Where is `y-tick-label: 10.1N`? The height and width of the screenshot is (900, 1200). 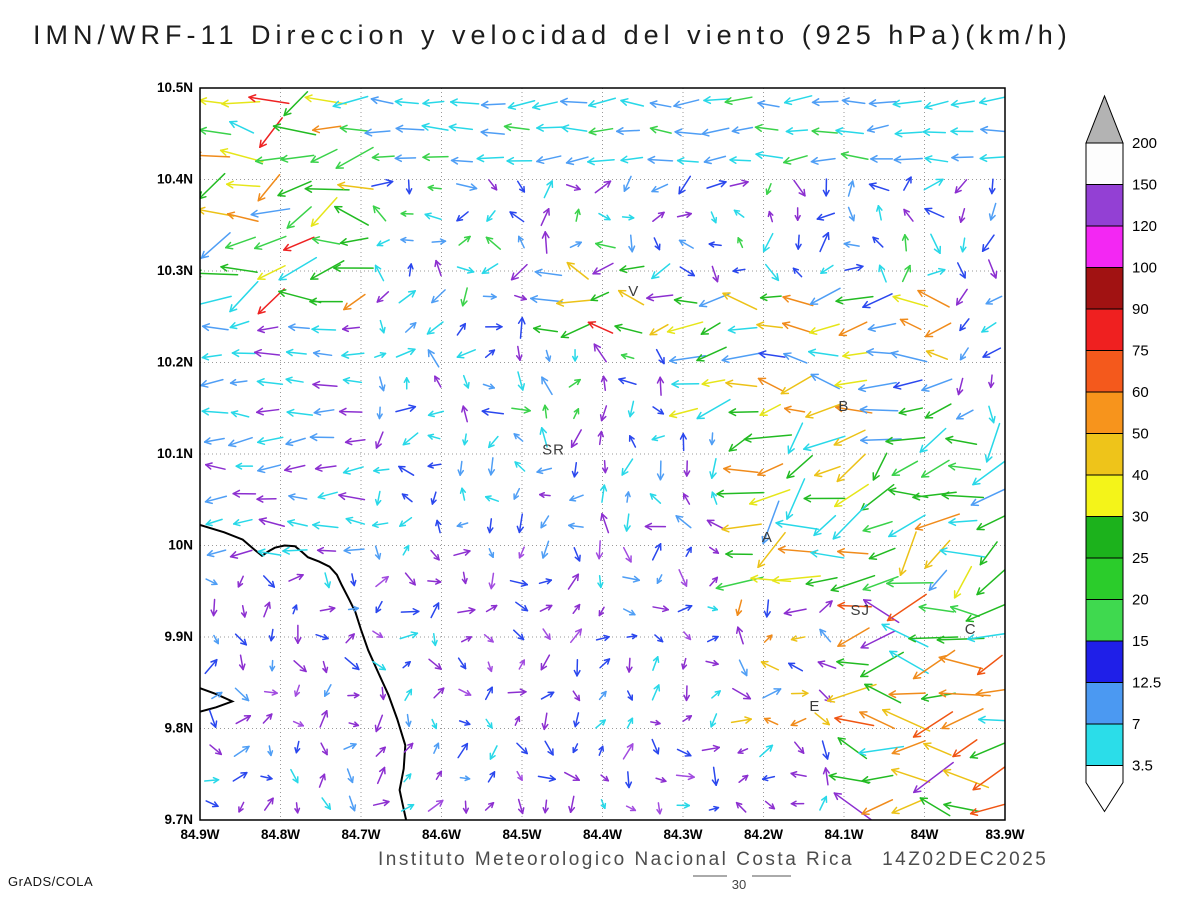 y-tick-label: 10.1N is located at coordinates (175, 453).